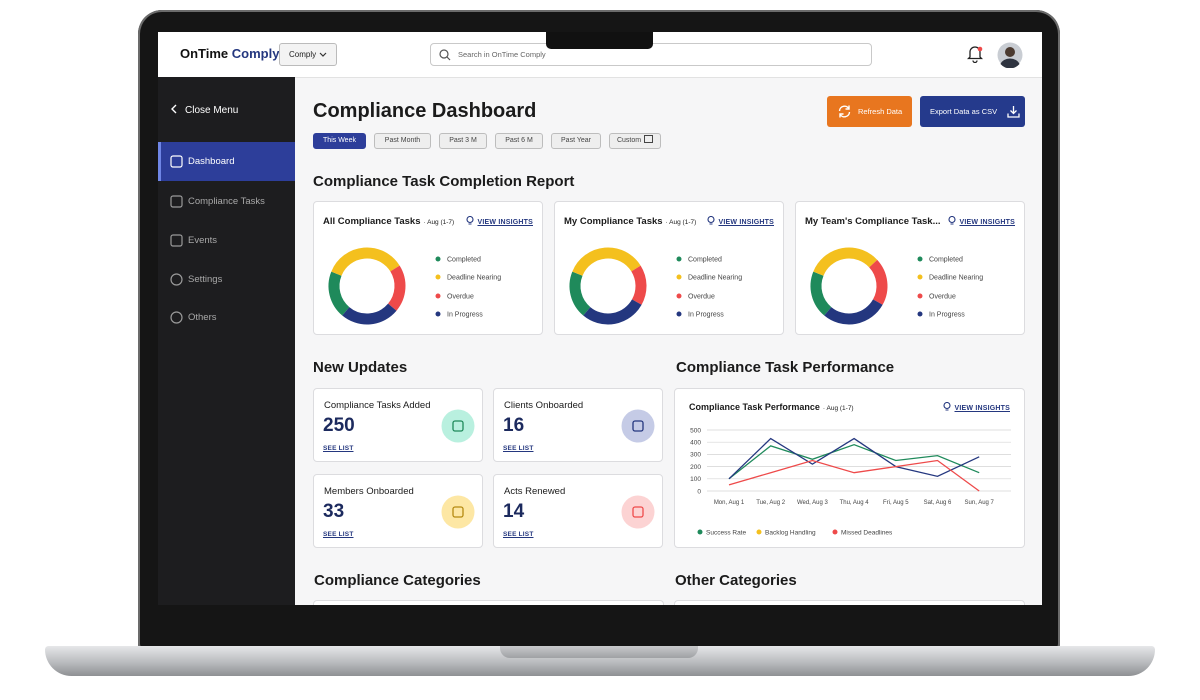 The height and width of the screenshot is (700, 1200). What do you see at coordinates (699, 491) in the screenshot?
I see `y-tick-label: 0` at bounding box center [699, 491].